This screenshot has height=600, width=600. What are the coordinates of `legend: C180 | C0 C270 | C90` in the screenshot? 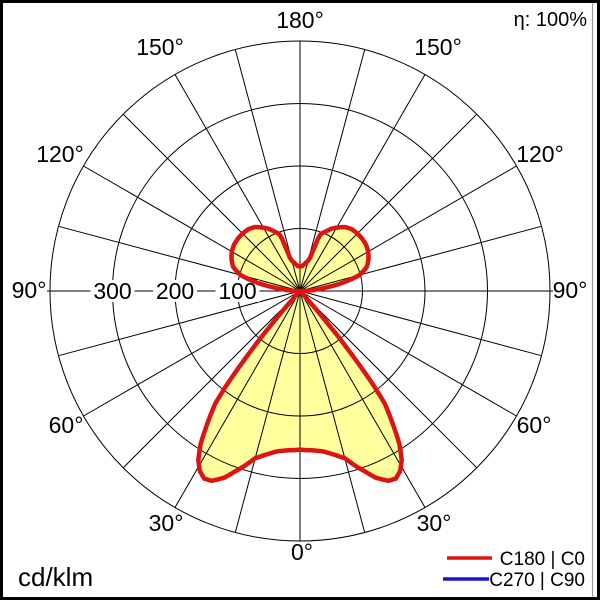 It's located at (514, 570).